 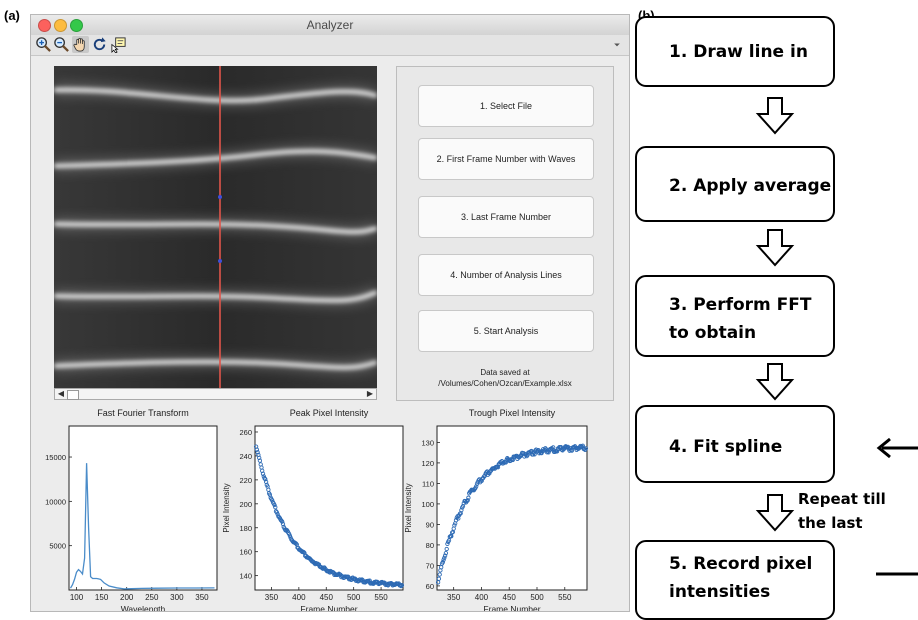 What do you see at coordinates (226, 507) in the screenshot?
I see `y-axis-label: Pixel Intensity` at bounding box center [226, 507].